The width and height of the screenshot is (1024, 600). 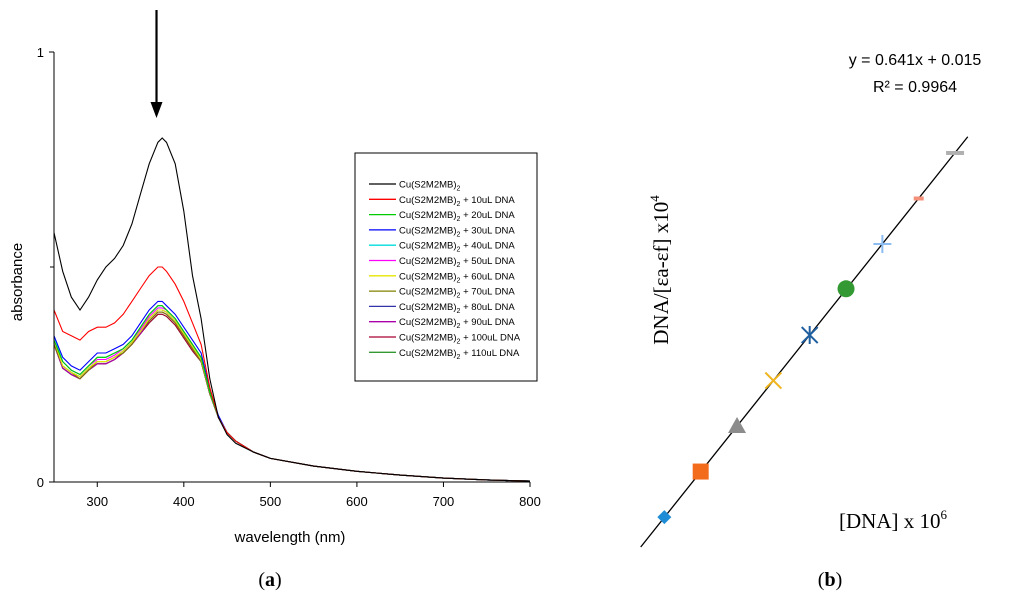 I want to click on legend-entry: Cu(S2M2MB)2 + 90uL DNA, so click(x=457, y=323).